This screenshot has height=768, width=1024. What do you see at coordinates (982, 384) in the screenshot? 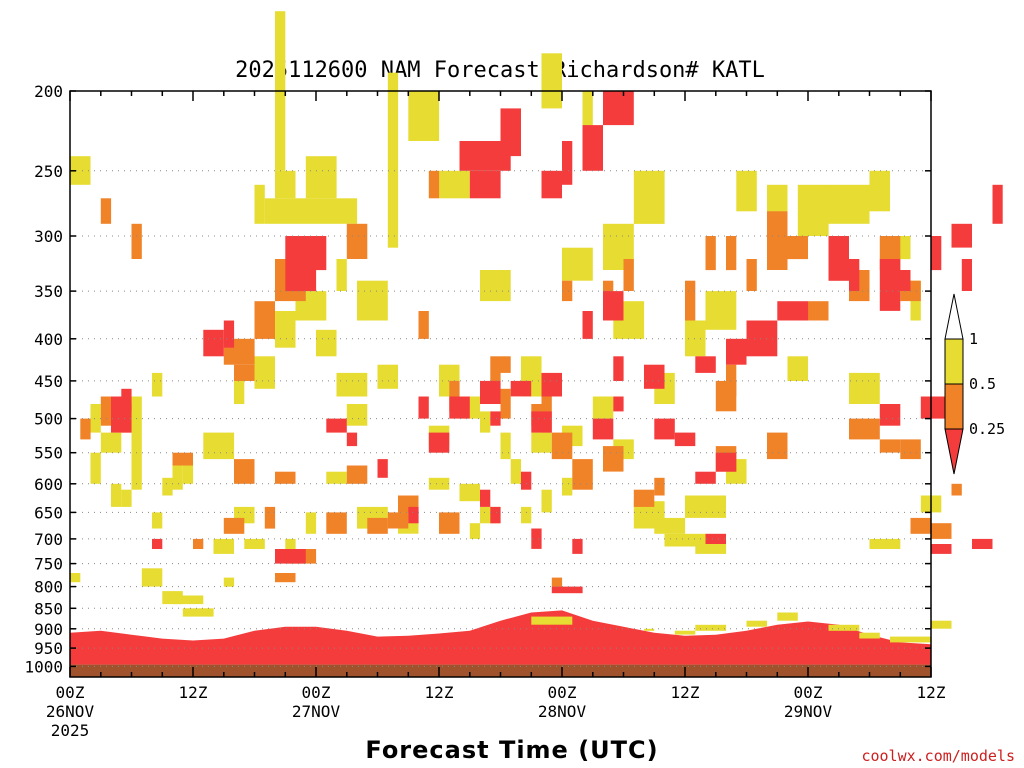
I see `legend-level-label: 0.5` at bounding box center [982, 384].